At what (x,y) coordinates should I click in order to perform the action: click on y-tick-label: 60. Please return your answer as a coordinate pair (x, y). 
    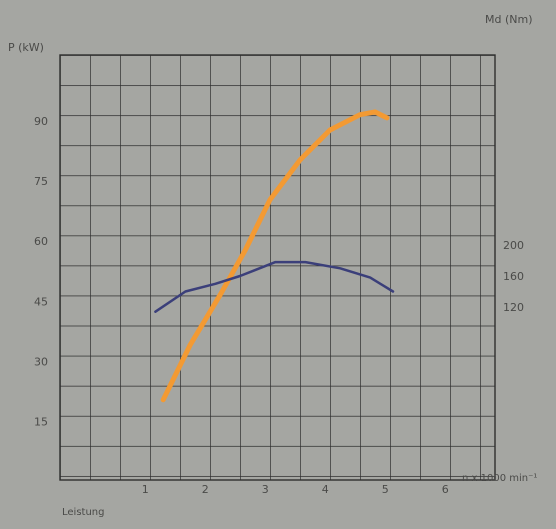
    Looking at the image, I should click on (41, 241).